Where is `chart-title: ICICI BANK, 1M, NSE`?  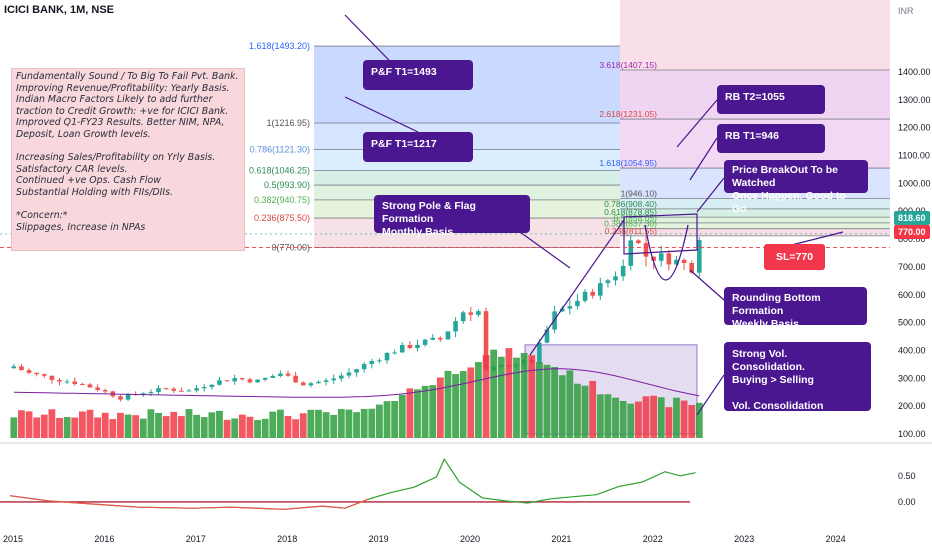 chart-title: ICICI BANK, 1M, NSE is located at coordinates (59, 10).